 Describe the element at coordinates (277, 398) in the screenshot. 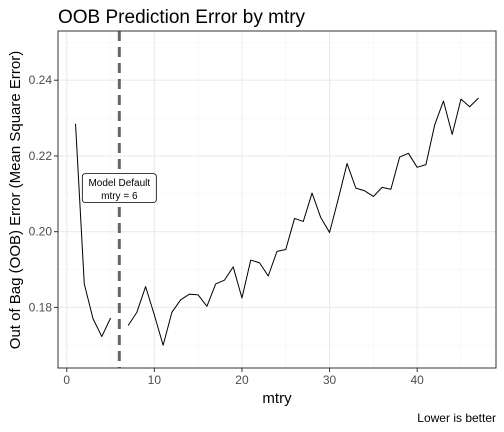

I see `x-axis-title: mtry` at that location.